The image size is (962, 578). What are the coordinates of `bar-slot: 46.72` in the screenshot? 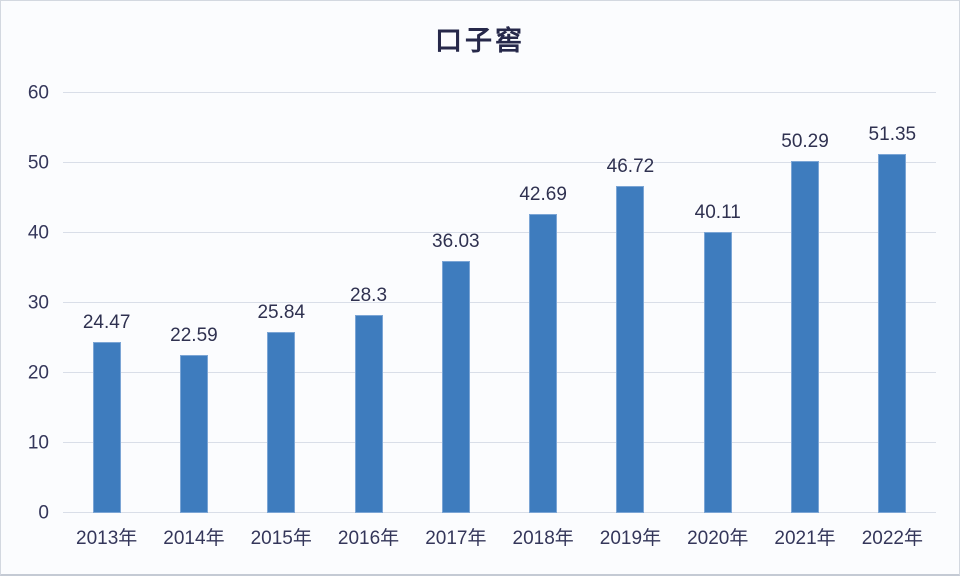 It's located at (630, 303).